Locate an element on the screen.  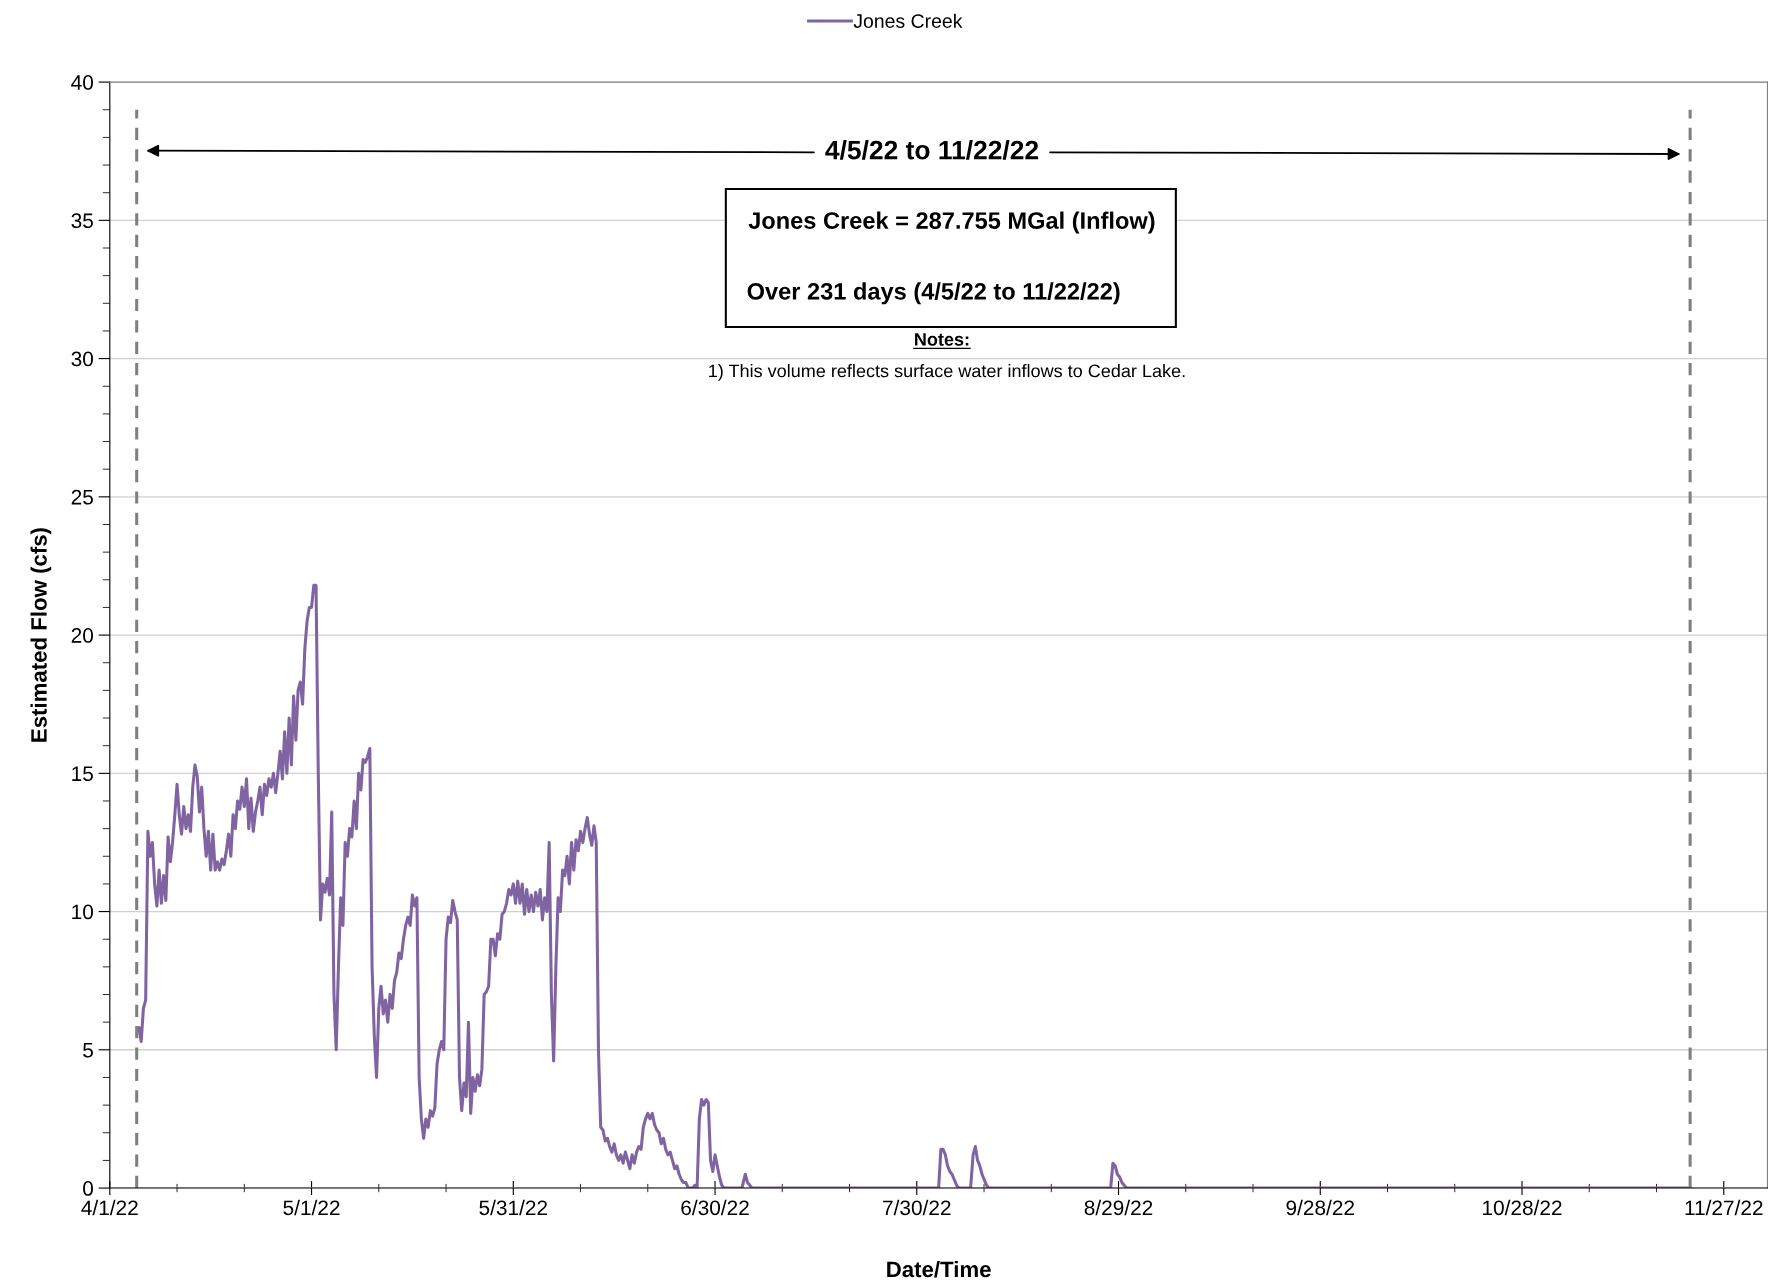
x-tick-label: 9/28/22 is located at coordinates (1320, 1207).